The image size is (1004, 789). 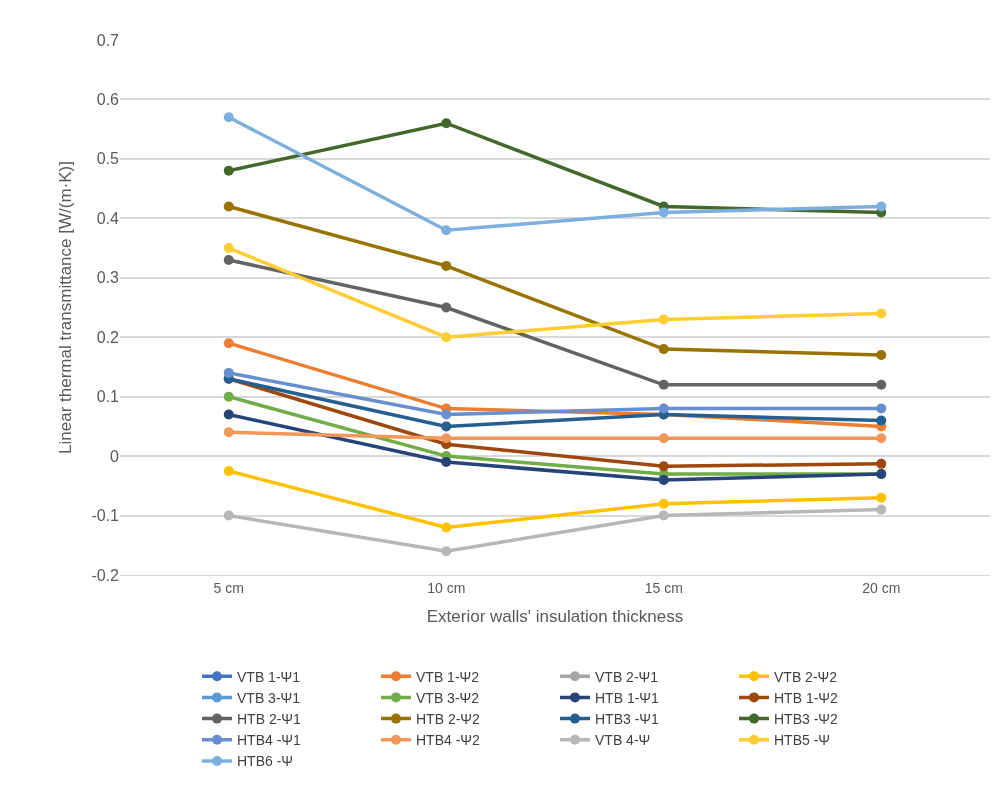 I want to click on x-tick-label: 10 cm, so click(x=446, y=587).